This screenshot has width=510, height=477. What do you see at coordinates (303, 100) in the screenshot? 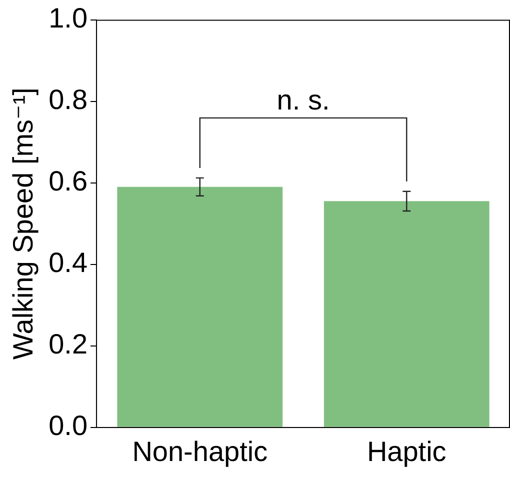
I see `annotation: n. s.` at bounding box center [303, 100].